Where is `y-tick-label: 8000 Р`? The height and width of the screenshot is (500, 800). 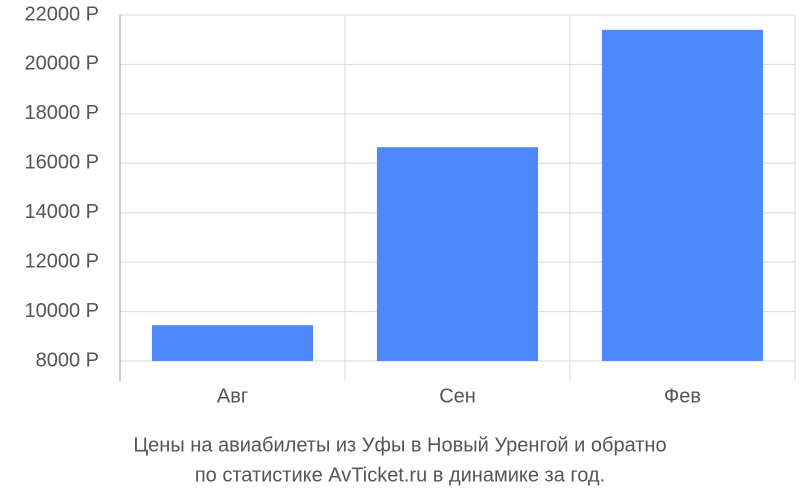
y-tick-label: 8000 Р is located at coordinates (67, 360).